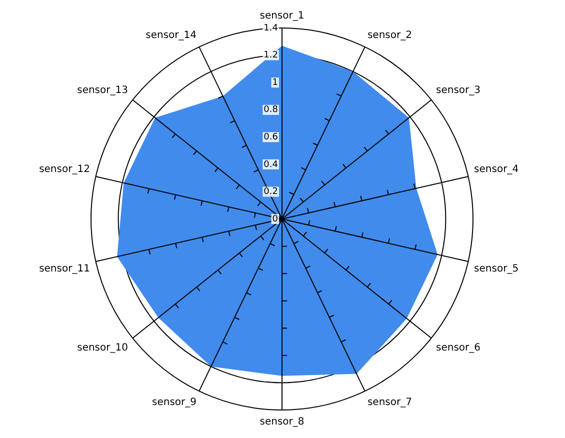 The height and width of the screenshot is (438, 565). I want to click on y-tick-label: 0.8, so click(271, 110).